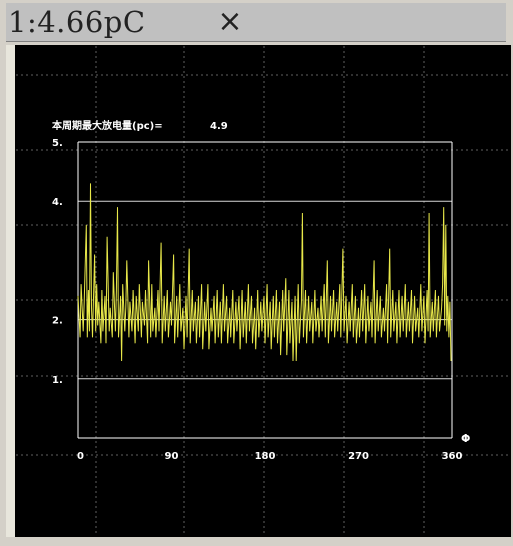 Image resolution: width=513 pixels, height=546 pixels. What do you see at coordinates (172, 456) in the screenshot?
I see `x-tick-label: 90` at bounding box center [172, 456].